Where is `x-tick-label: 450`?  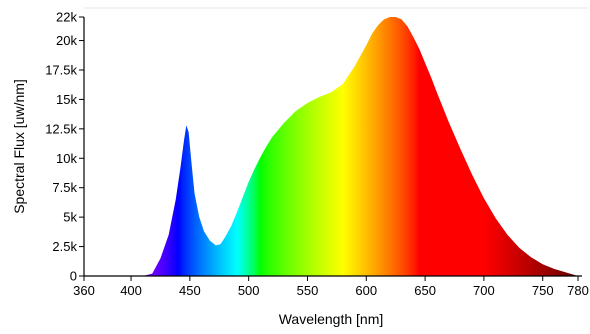 x-tick-label: 450 is located at coordinates (190, 290).